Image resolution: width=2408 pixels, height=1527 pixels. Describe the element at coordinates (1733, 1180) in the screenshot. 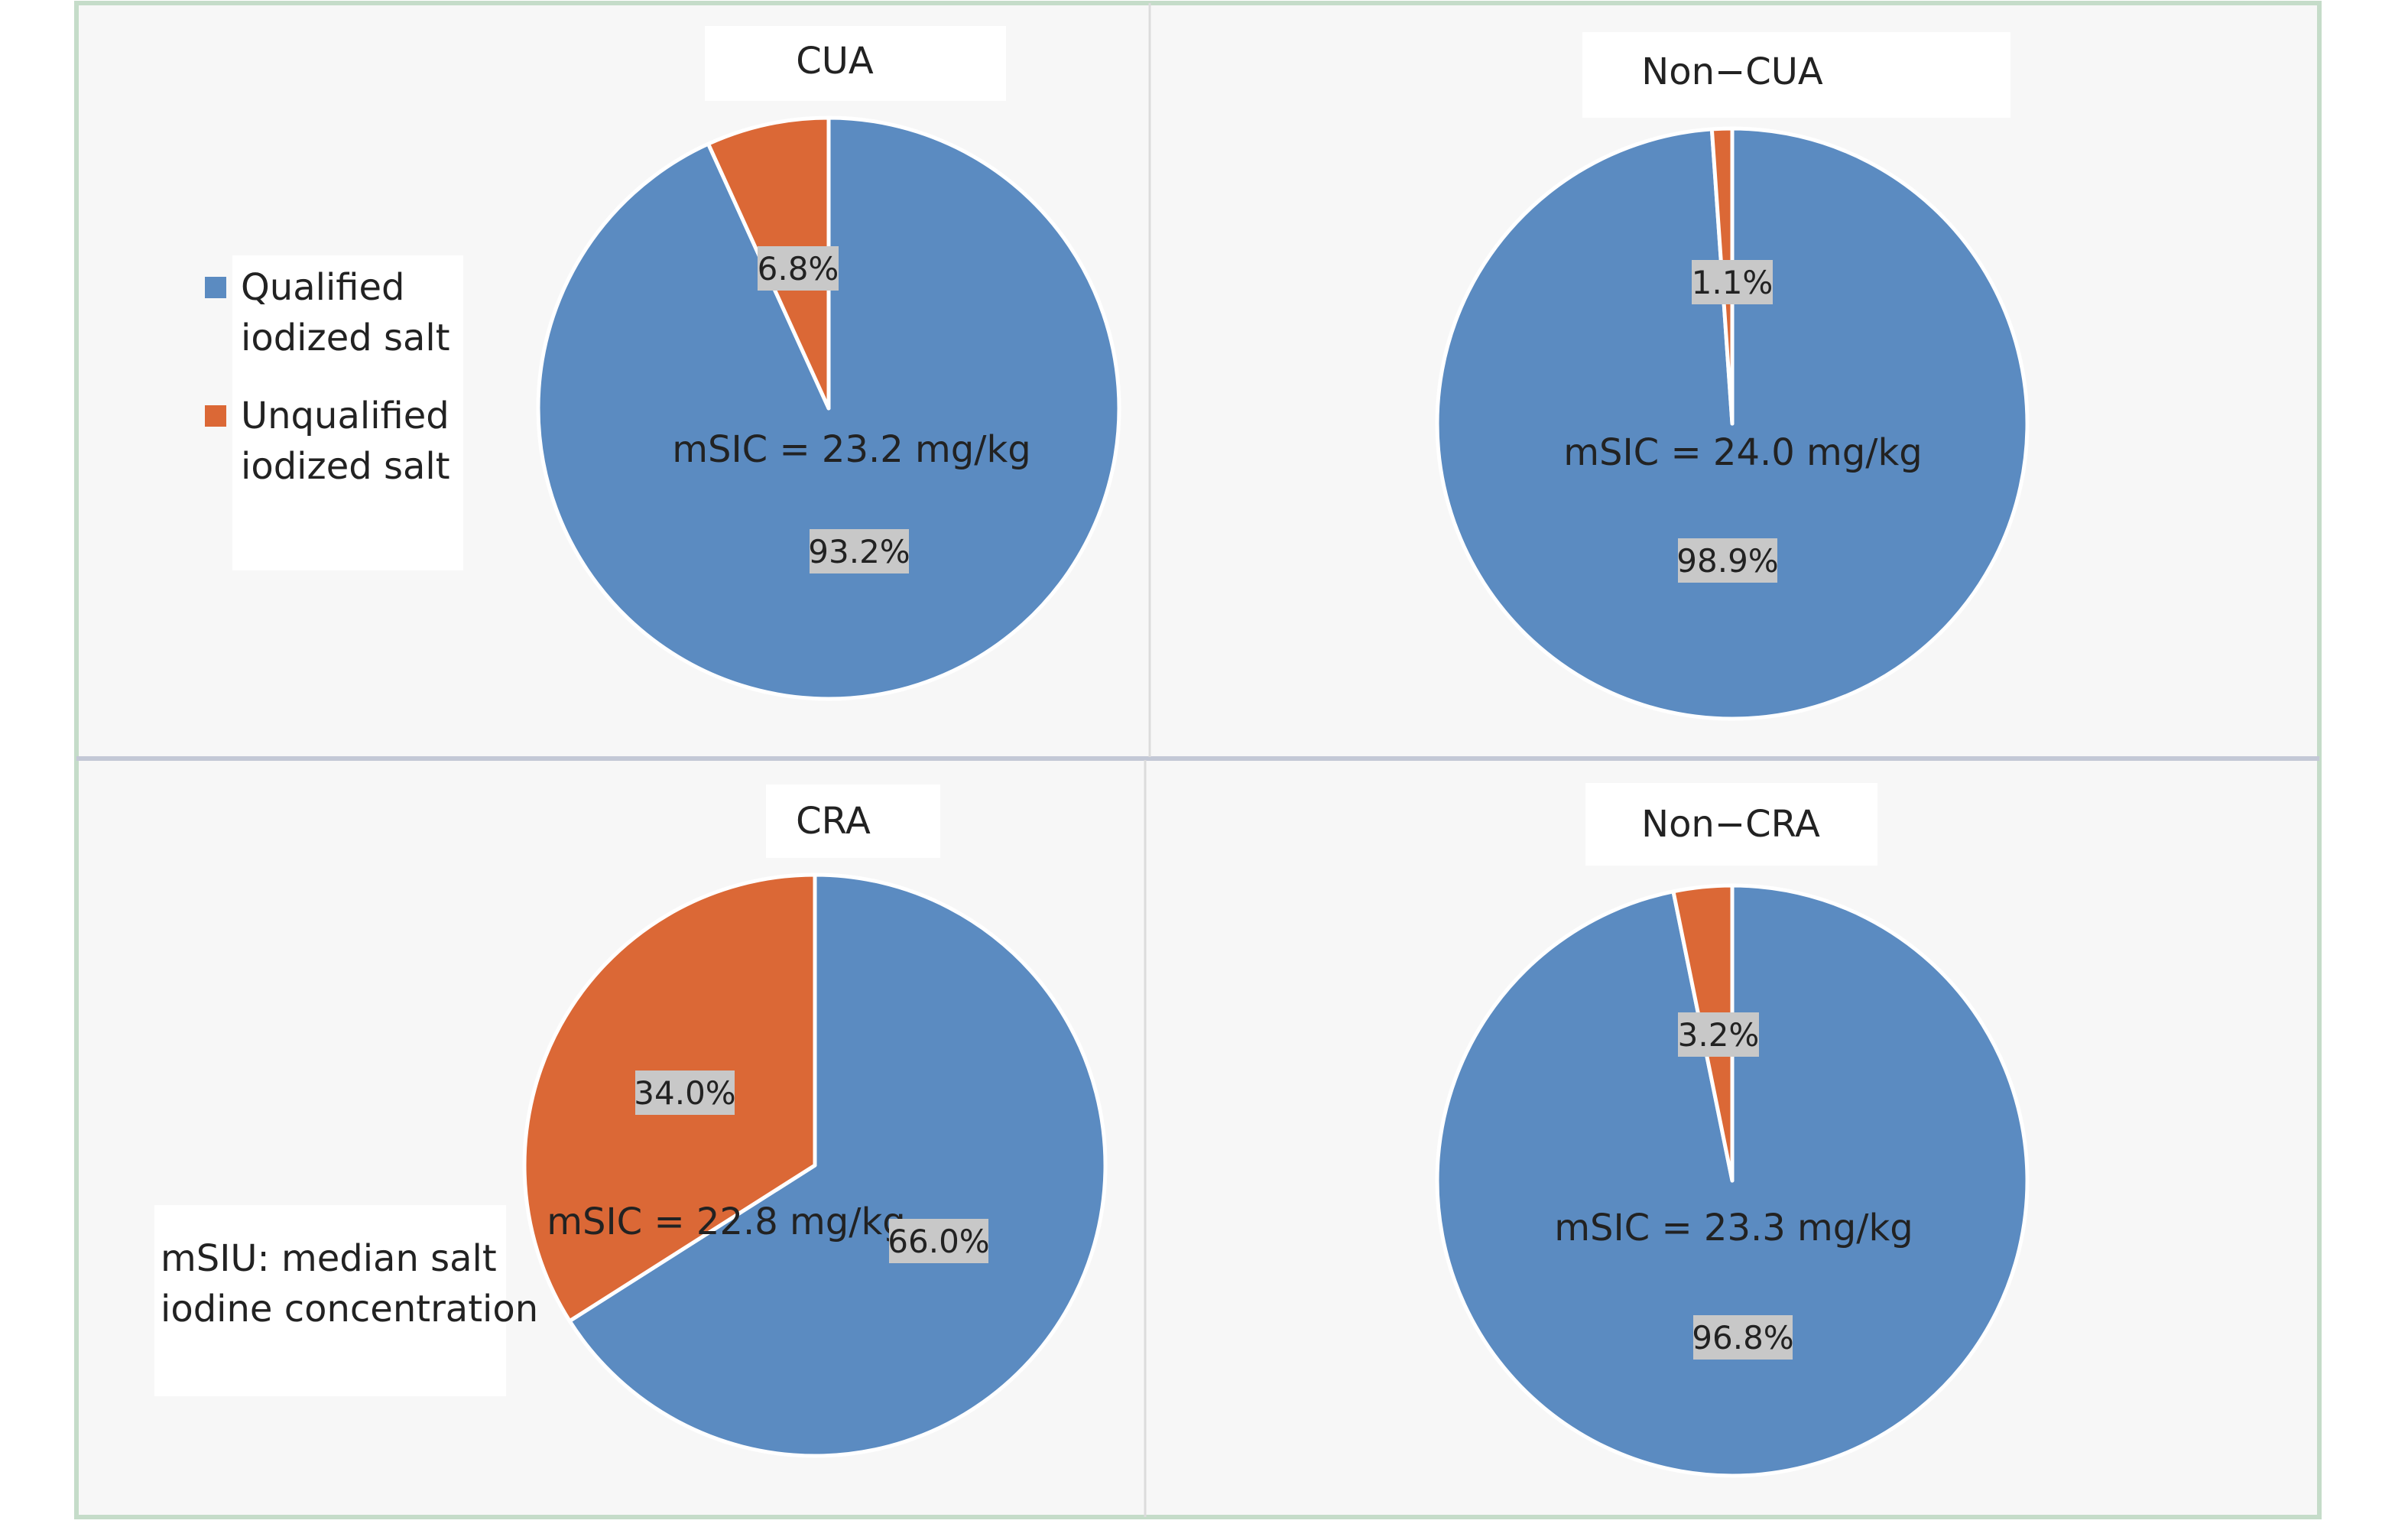

I see `pie-non-cra` at that location.